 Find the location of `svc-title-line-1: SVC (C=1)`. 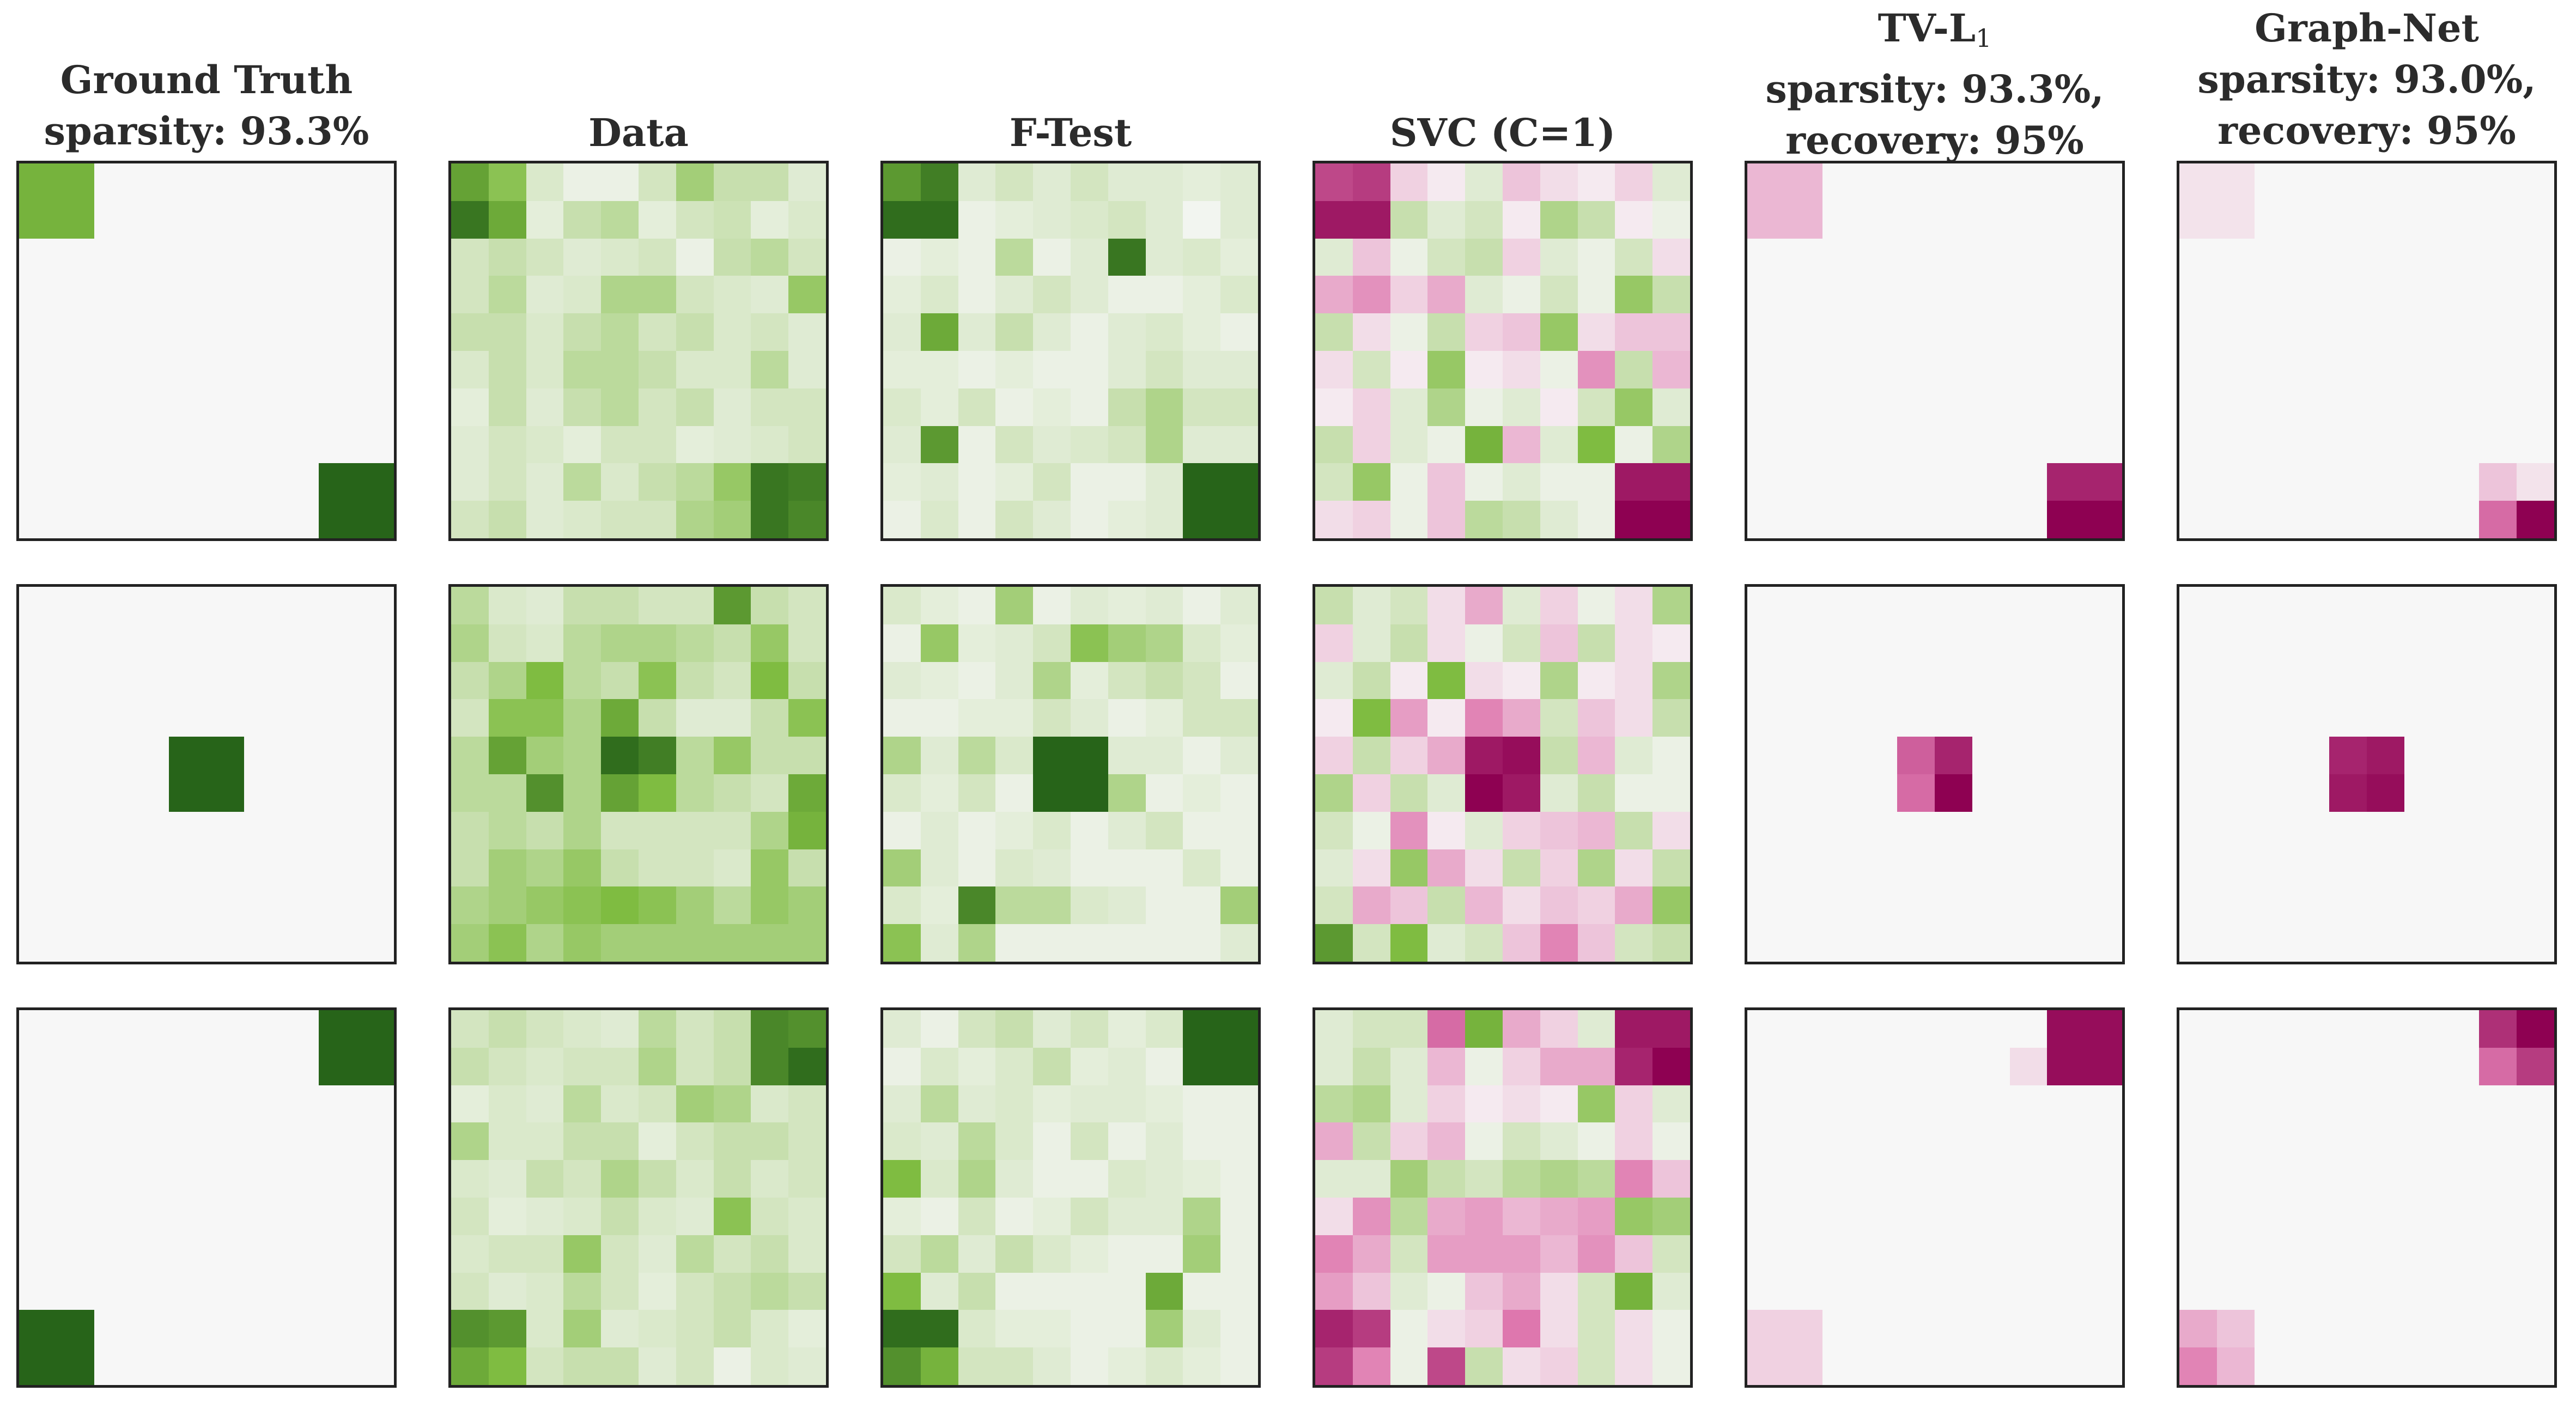

svc-title-line-1: SVC (C=1) is located at coordinates (1503, 132).